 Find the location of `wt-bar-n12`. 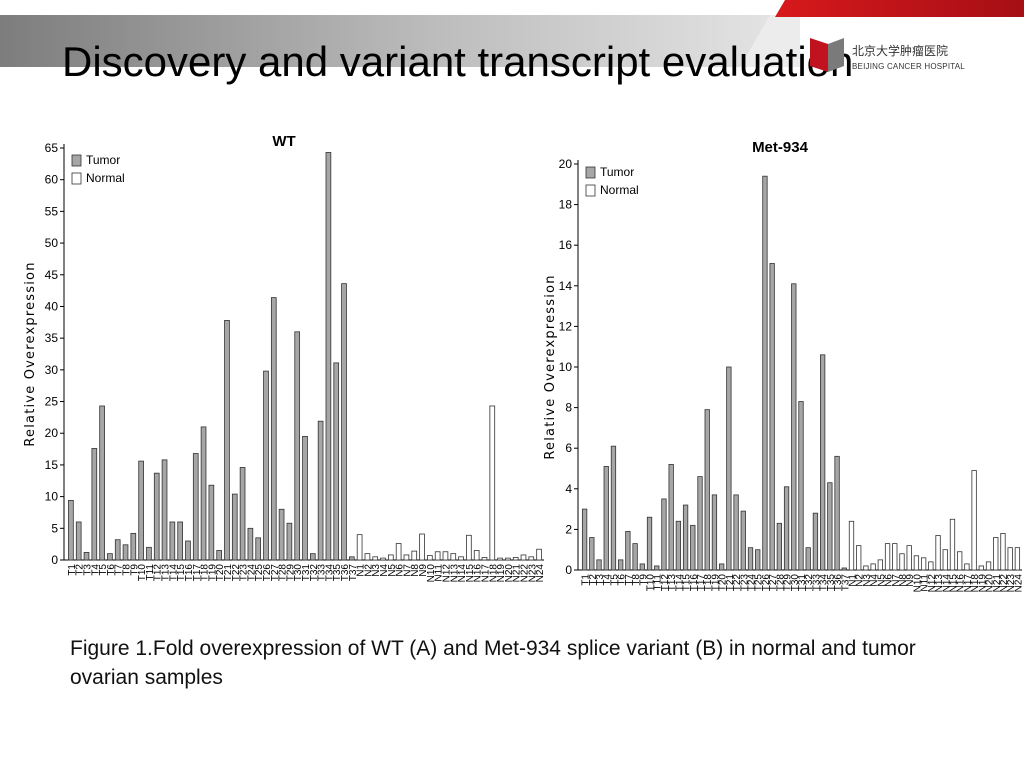

wt-bar-n12 is located at coordinates (445, 556).